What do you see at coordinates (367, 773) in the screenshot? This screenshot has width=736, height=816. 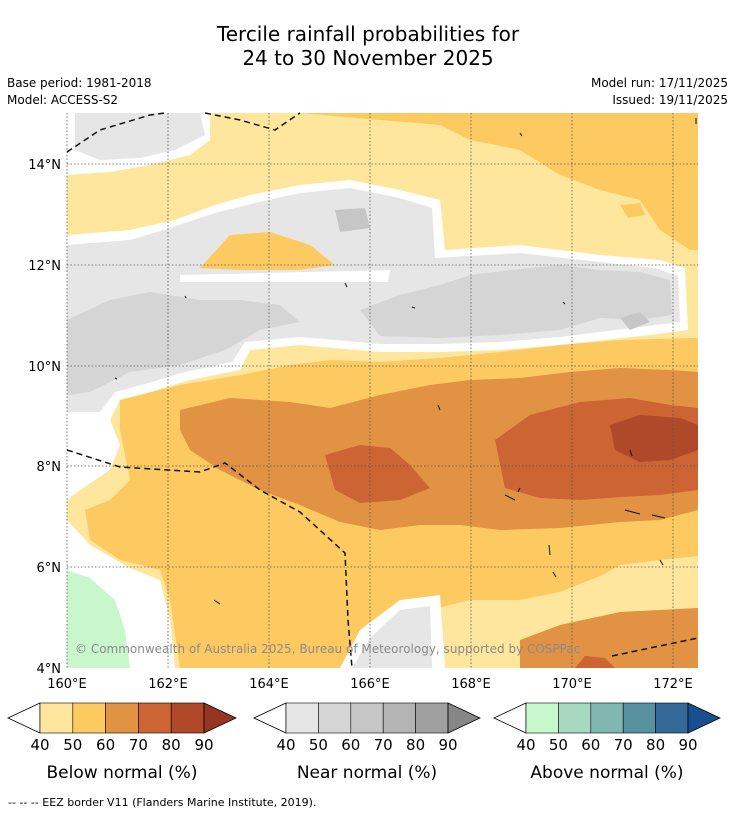 I see `colorbar-title: Near normal (%)` at bounding box center [367, 773].